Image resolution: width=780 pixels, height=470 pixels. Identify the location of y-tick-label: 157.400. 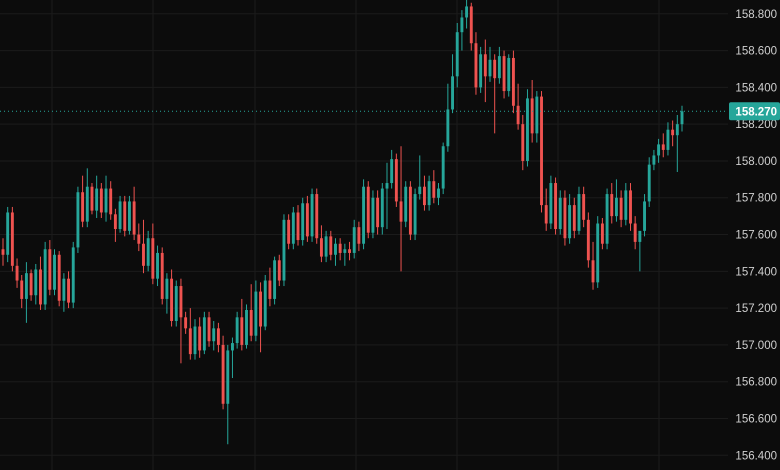
(756, 272).